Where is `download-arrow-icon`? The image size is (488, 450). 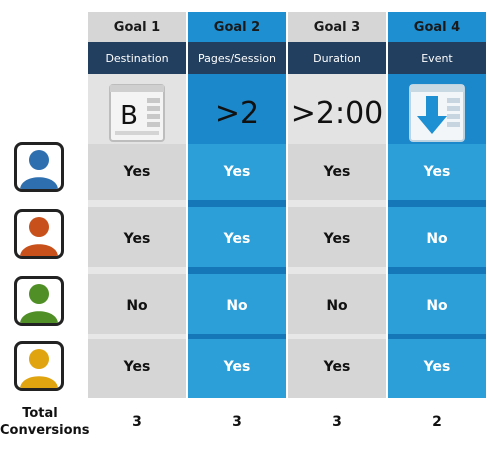 download-arrow-icon is located at coordinates (437, 113).